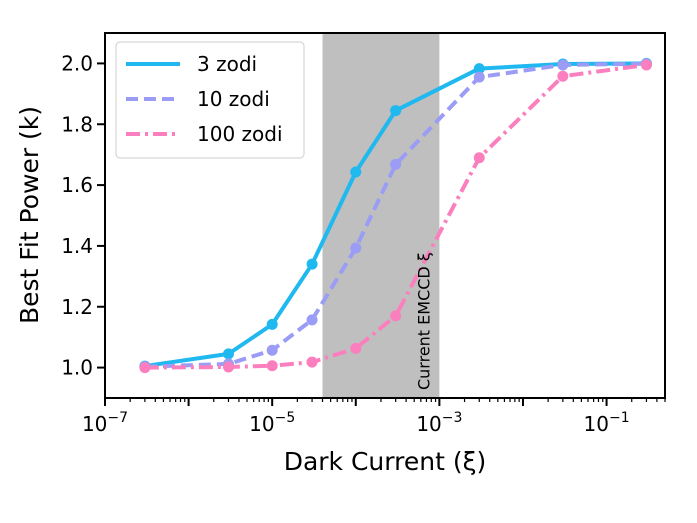  What do you see at coordinates (272, 423) in the screenshot?
I see `x-tick-label: 10⁻⁵` at bounding box center [272, 423].